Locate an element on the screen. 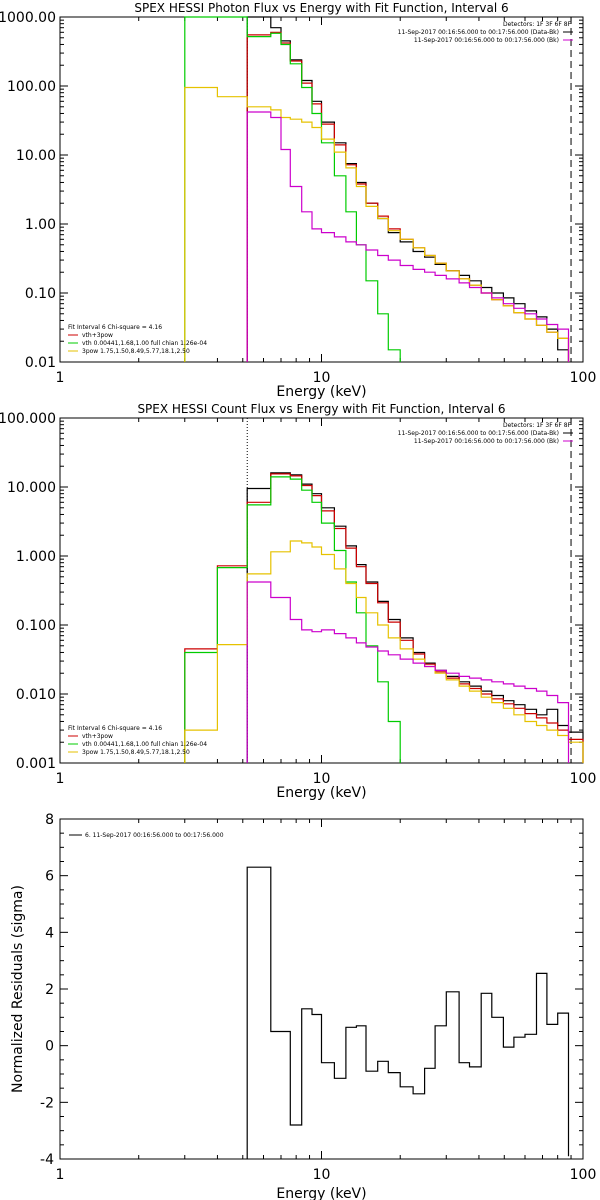  y-tick-label: 1000.00 is located at coordinates (28, 18).